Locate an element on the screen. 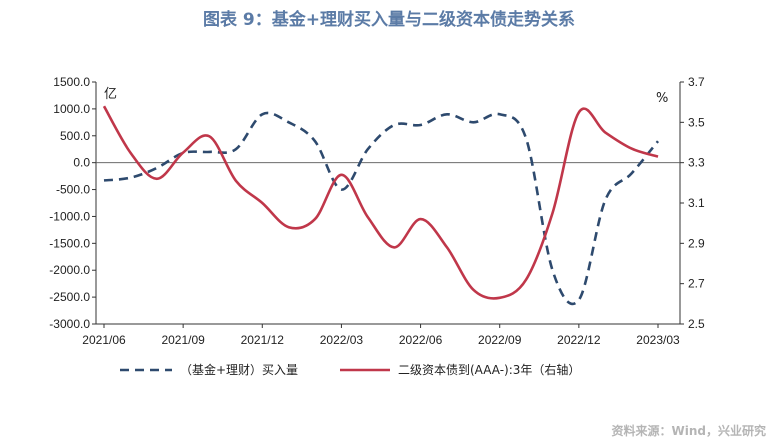  right-tick-label: 3.1 is located at coordinates (696, 203).